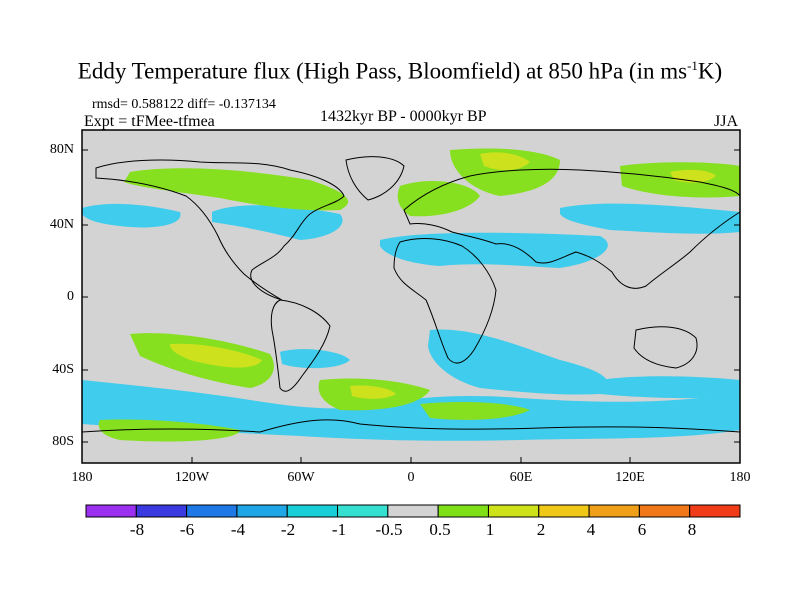 Image resolution: width=800 pixels, height=600 pixels. I want to click on lon-label-60e: 60E, so click(521, 477).